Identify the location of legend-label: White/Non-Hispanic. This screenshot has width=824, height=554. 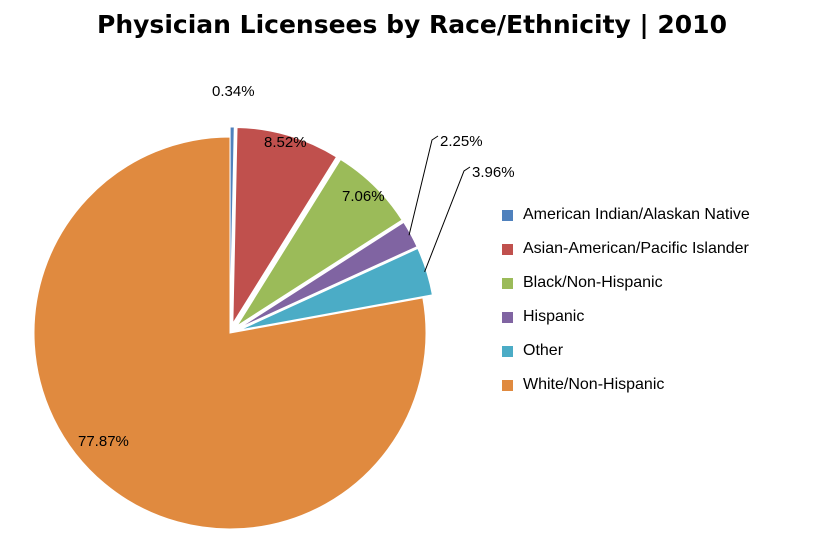
(594, 384).